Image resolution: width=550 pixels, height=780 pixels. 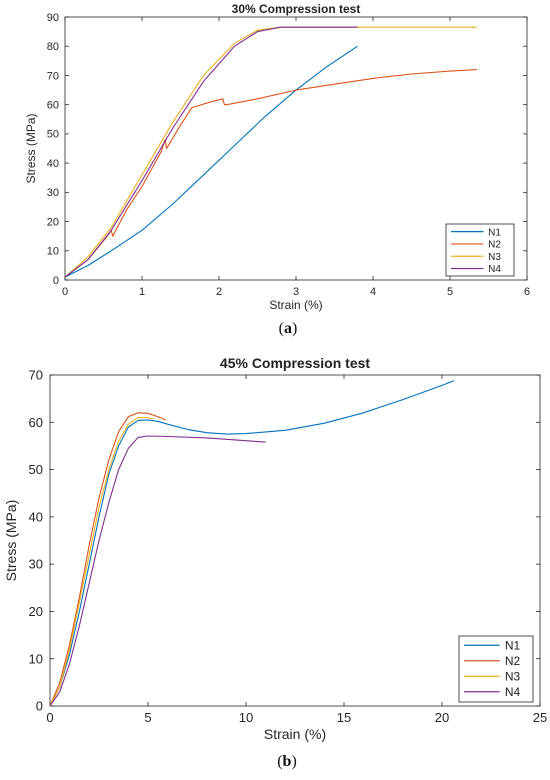 I want to click on x-tick-label: 6, so click(x=527, y=292).